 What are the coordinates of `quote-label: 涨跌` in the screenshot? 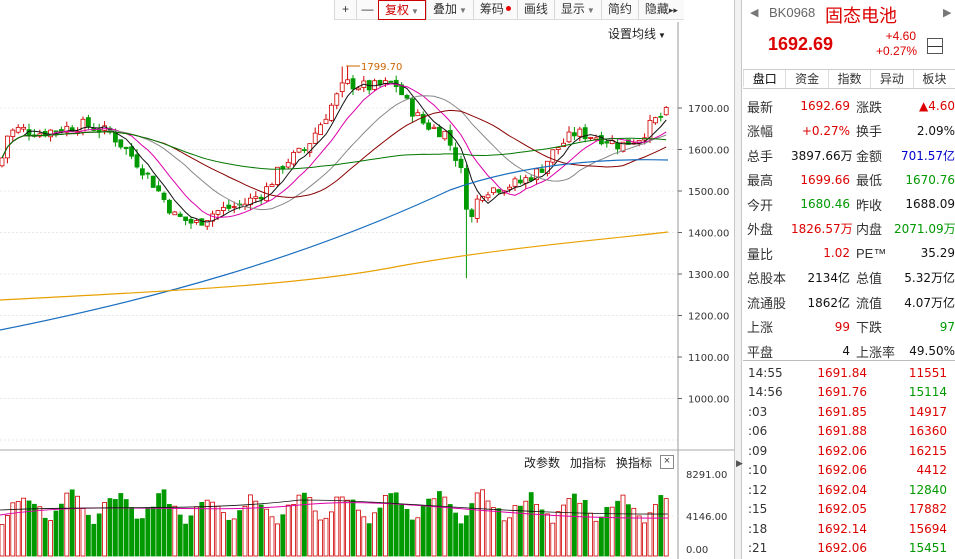 It's located at (869, 107).